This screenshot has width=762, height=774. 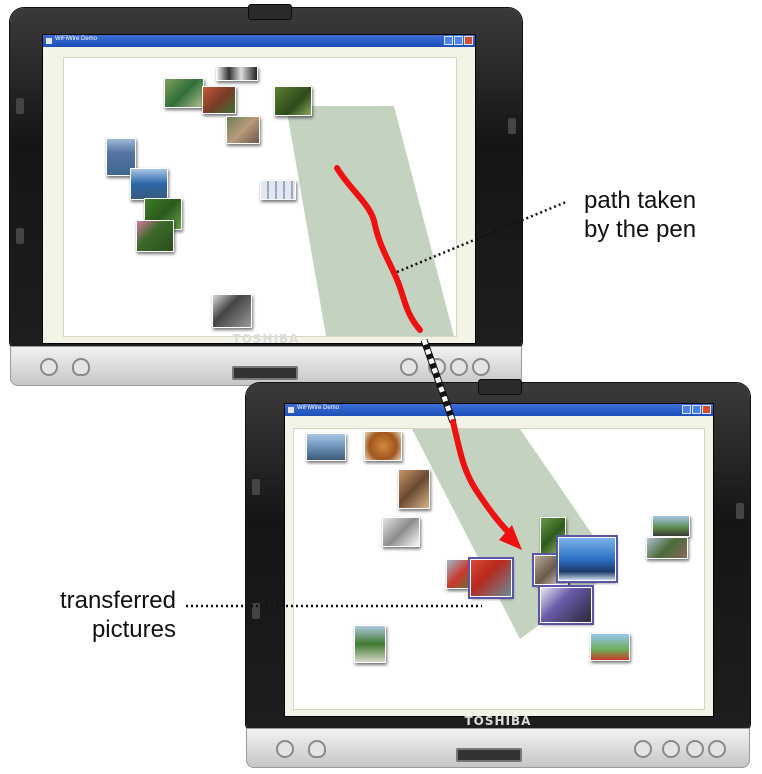 I want to click on transfer-zone, so click(x=370, y=221).